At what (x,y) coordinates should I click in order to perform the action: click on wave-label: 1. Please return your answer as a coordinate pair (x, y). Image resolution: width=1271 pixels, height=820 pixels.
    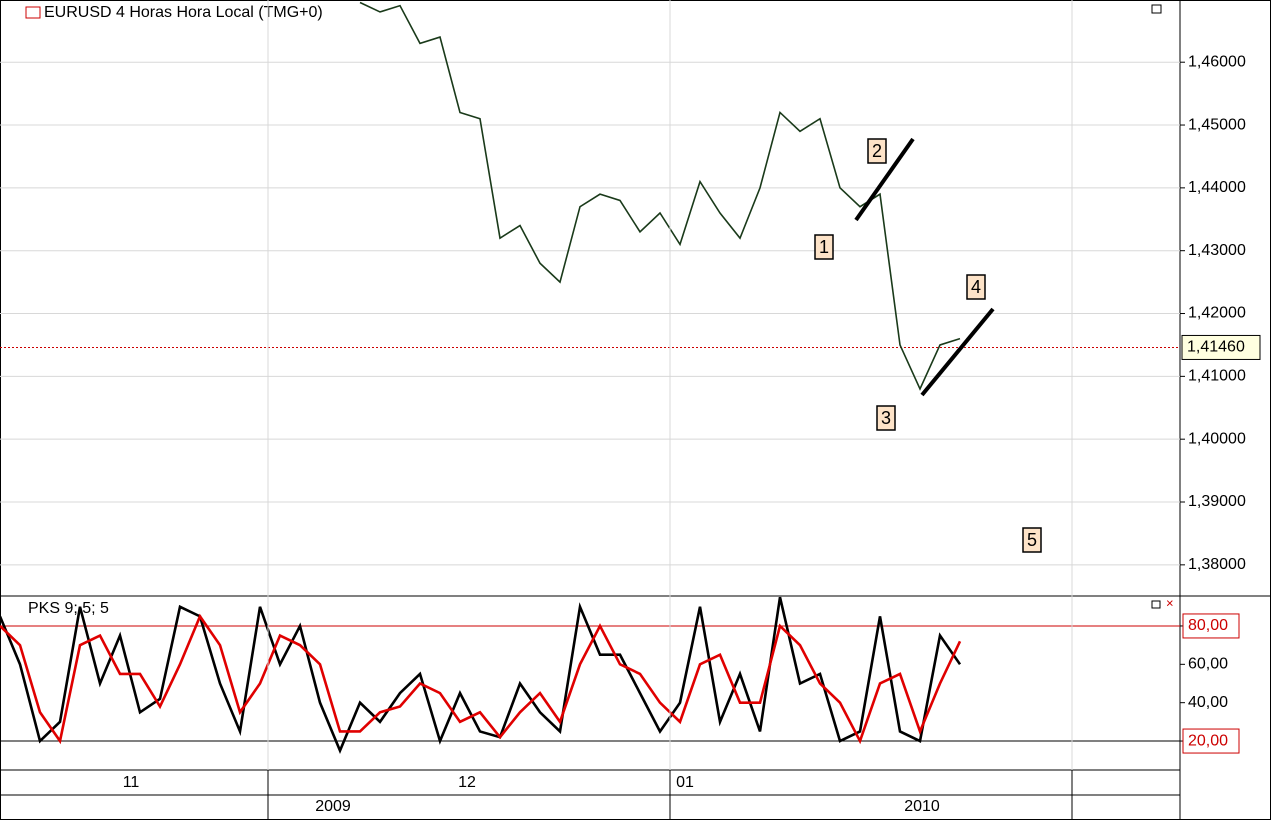
    Looking at the image, I should click on (824, 247).